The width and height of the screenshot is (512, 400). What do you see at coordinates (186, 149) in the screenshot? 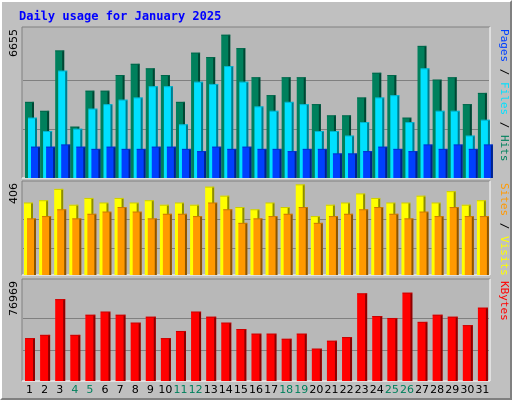
I see `bar-pages-day-11-top` at bounding box center [186, 149].